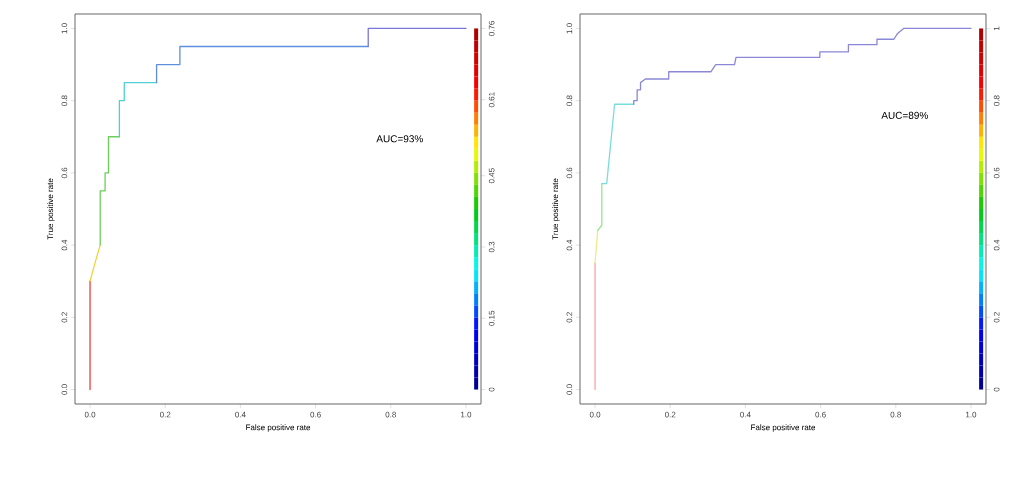  I want to click on y2-tick-label: 1, so click(996, 28).